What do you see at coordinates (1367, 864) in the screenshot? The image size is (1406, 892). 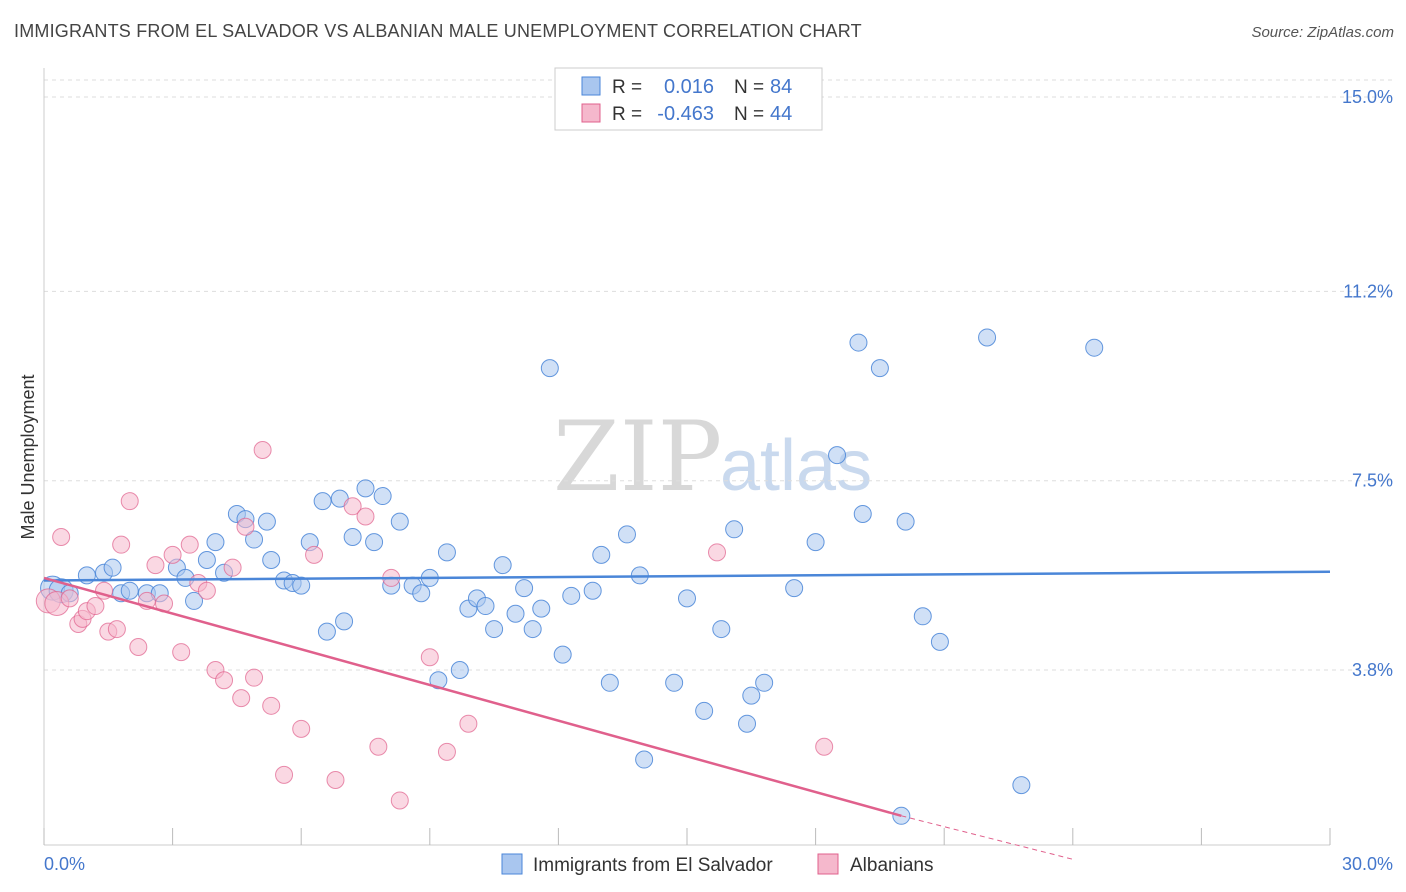 I see `x-tick-label-max: 30.0%` at bounding box center [1367, 864].